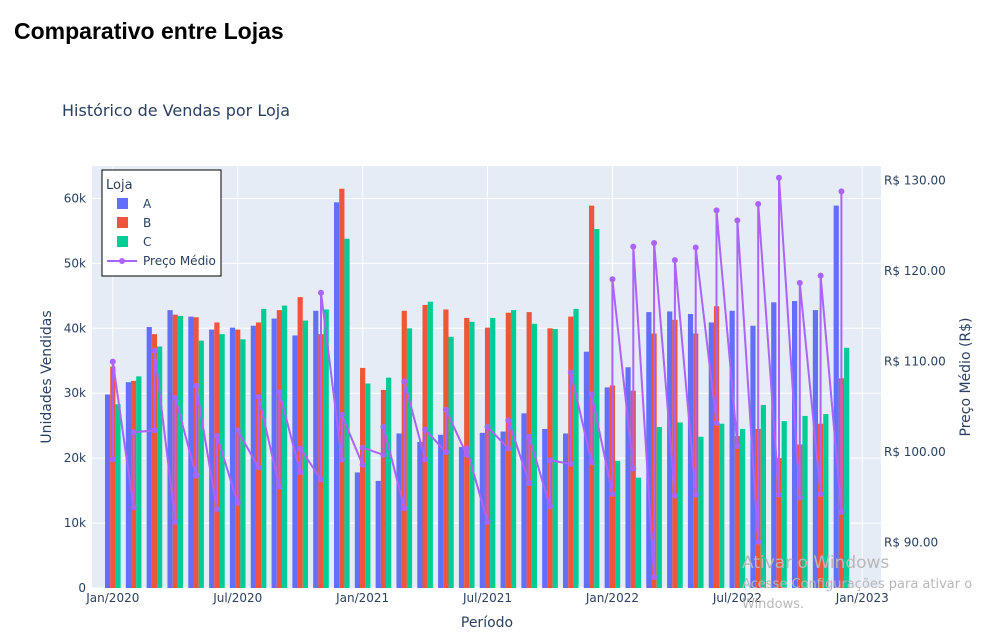 The width and height of the screenshot is (998, 639). Describe the element at coordinates (149, 31) in the screenshot. I see `page-heading: Comparativo entre Lojas` at that location.